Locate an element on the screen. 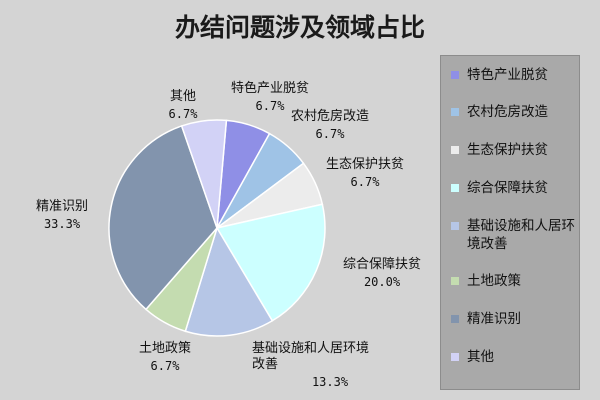 This screenshot has height=400, width=600. slice-percent-label-8: 6.7% is located at coordinates (184, 114).